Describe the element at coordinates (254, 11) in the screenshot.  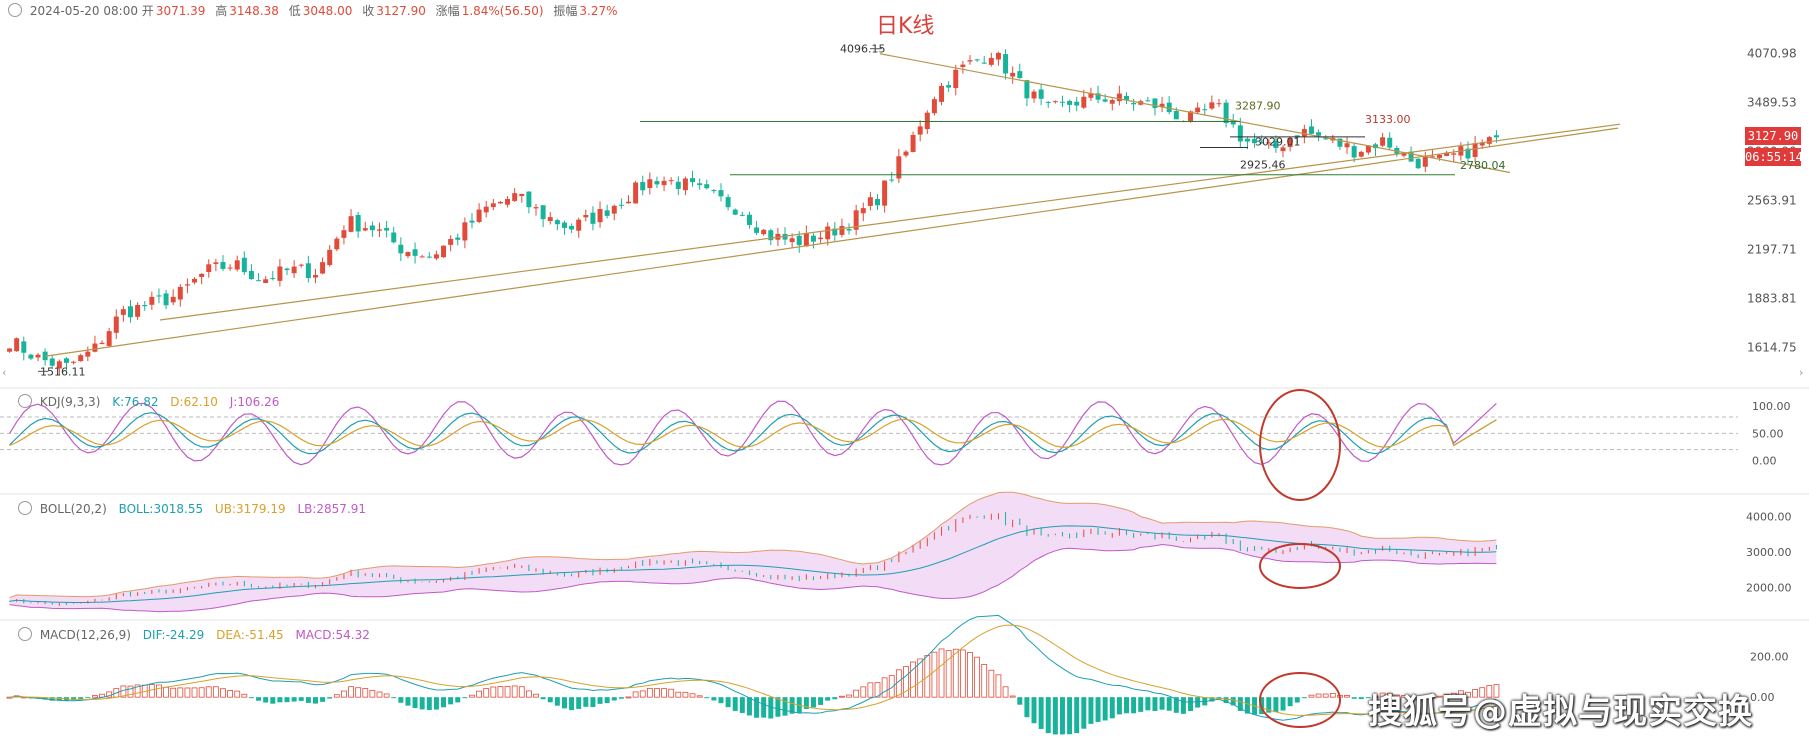
I see `high-value: 3148.38` at that location.